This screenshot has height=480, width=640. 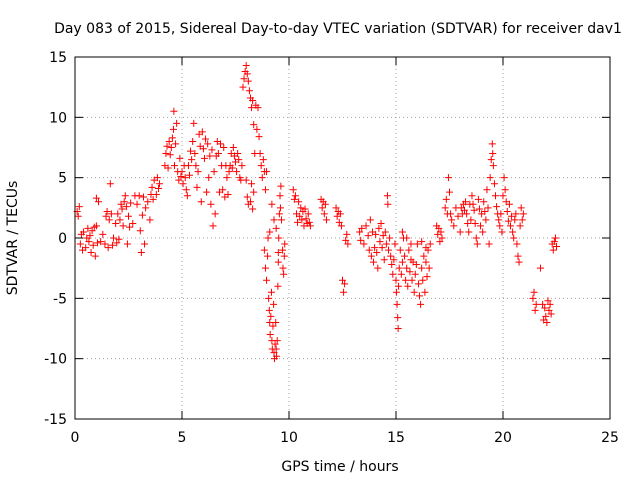 What do you see at coordinates (58, 58) in the screenshot?
I see `y-tick-label: 15` at bounding box center [58, 58].